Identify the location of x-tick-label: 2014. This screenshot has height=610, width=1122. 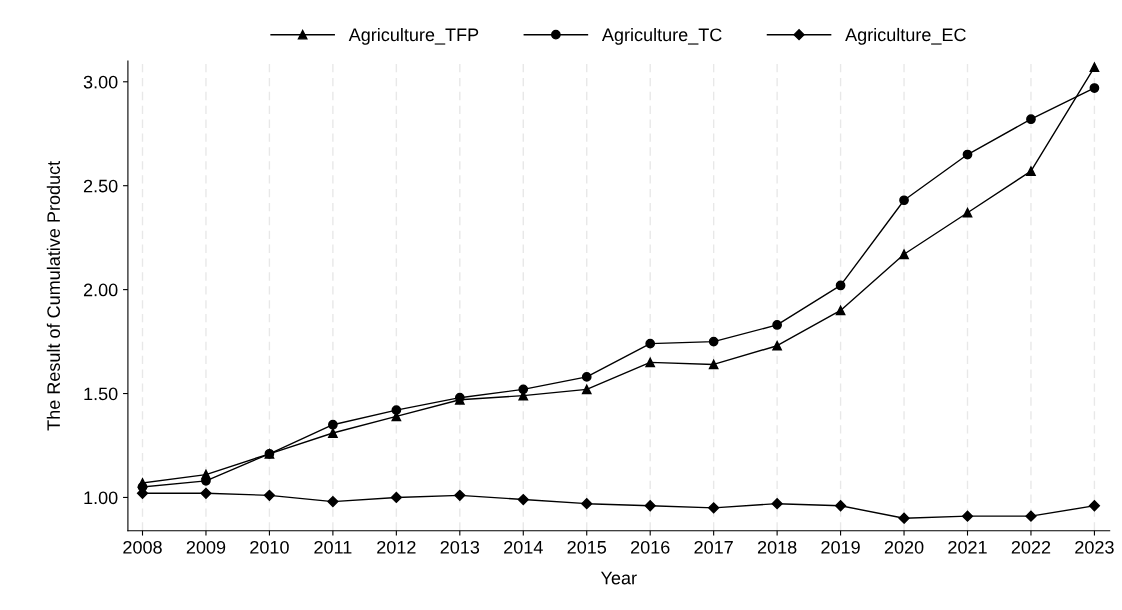
(523, 547).